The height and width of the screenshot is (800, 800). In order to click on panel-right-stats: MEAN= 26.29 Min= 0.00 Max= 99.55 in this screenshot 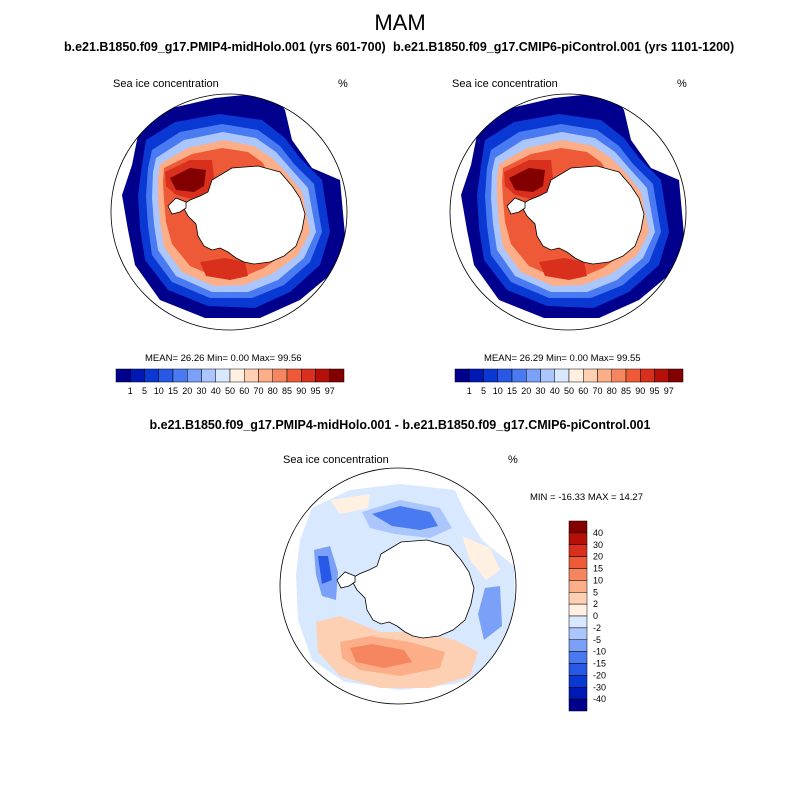, I will do `click(562, 358)`.